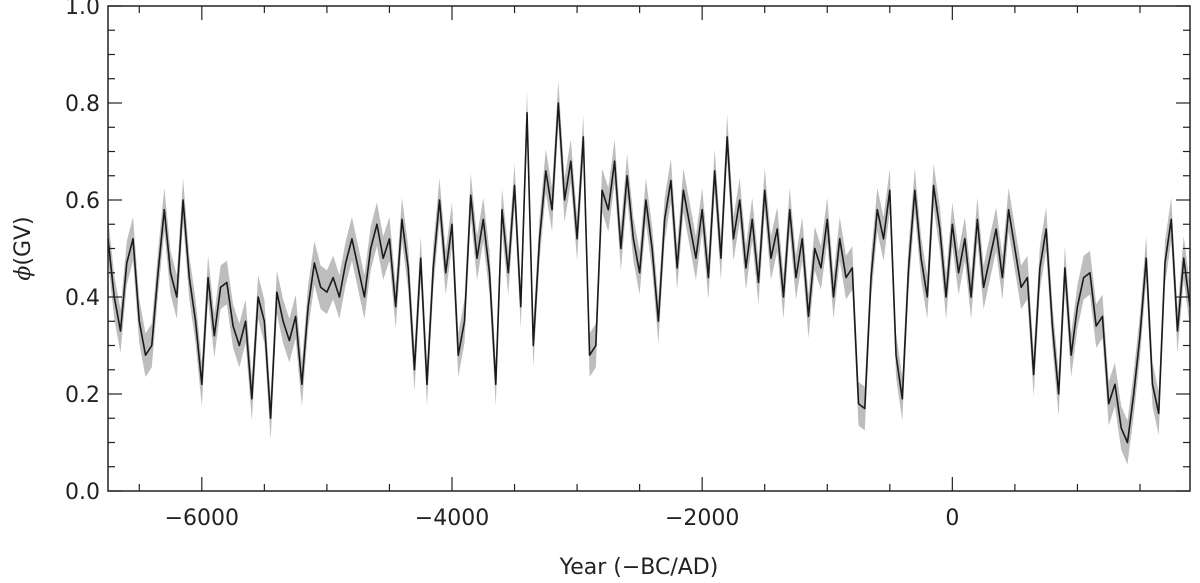 This screenshot has height=583, width=1200. I want to click on x-axis-label: Year (−BC/AD), so click(639, 567).